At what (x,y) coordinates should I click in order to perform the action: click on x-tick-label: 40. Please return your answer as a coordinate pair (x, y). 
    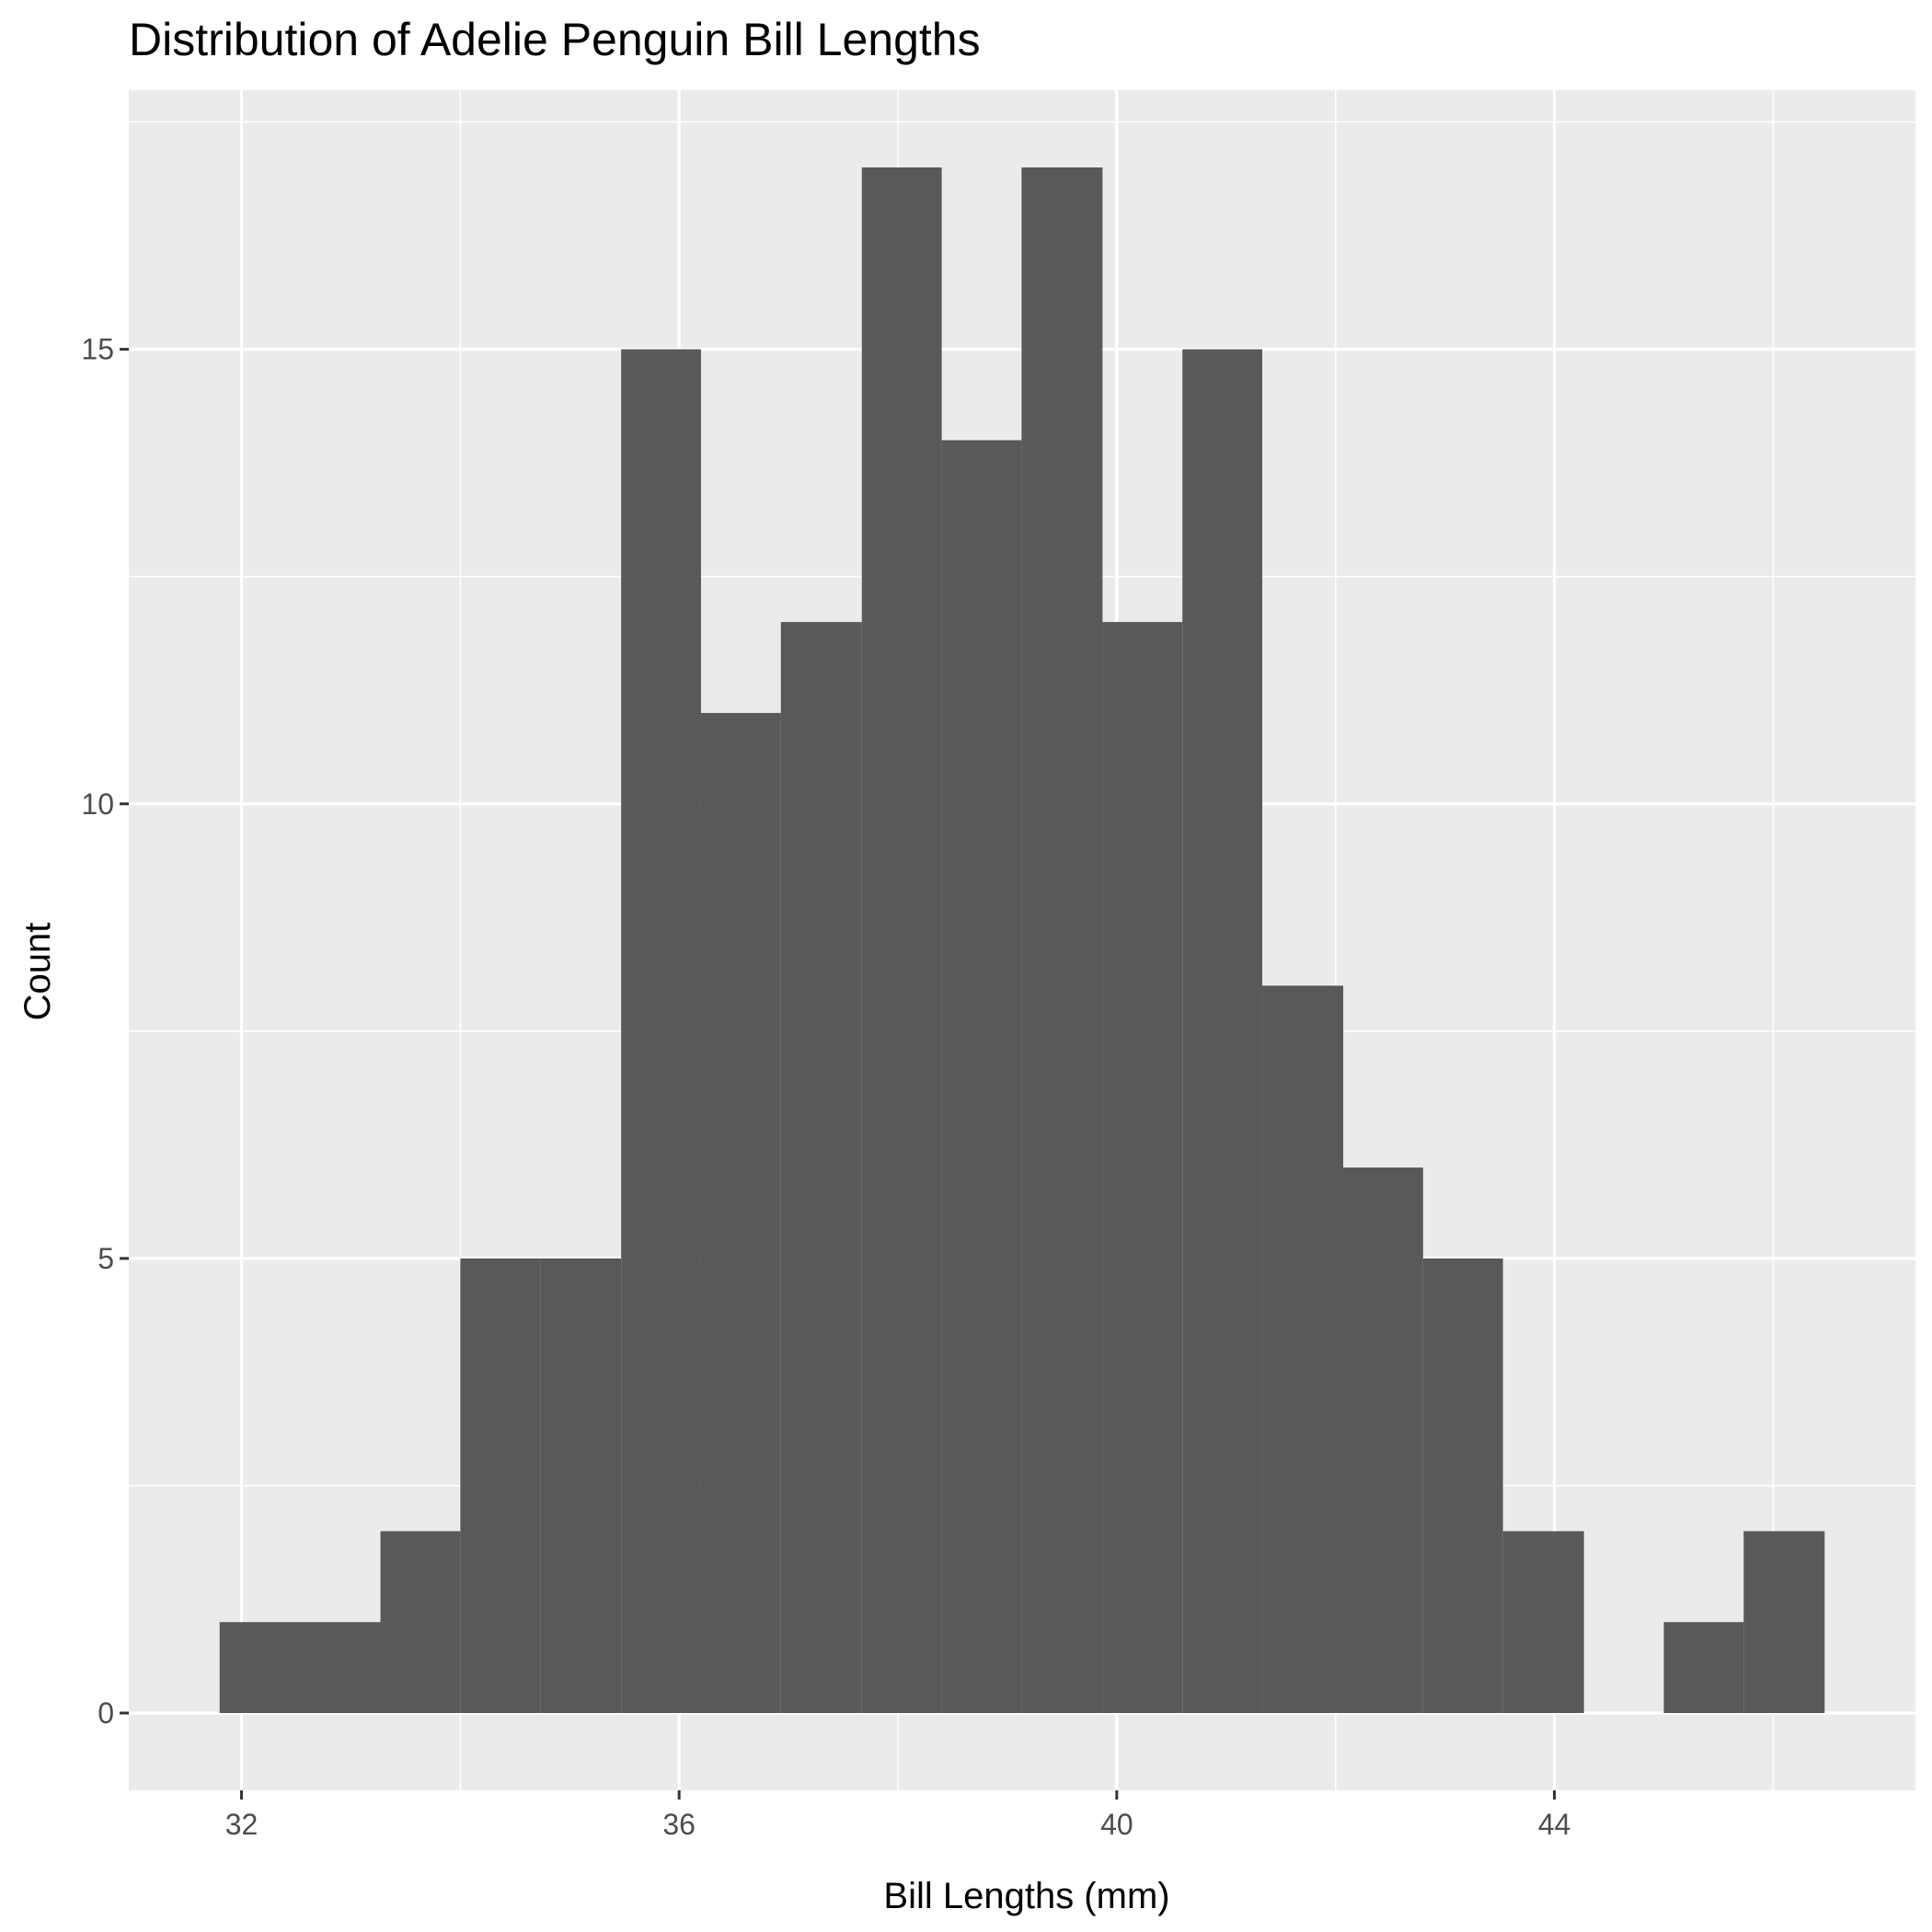
    Looking at the image, I should click on (1116, 1824).